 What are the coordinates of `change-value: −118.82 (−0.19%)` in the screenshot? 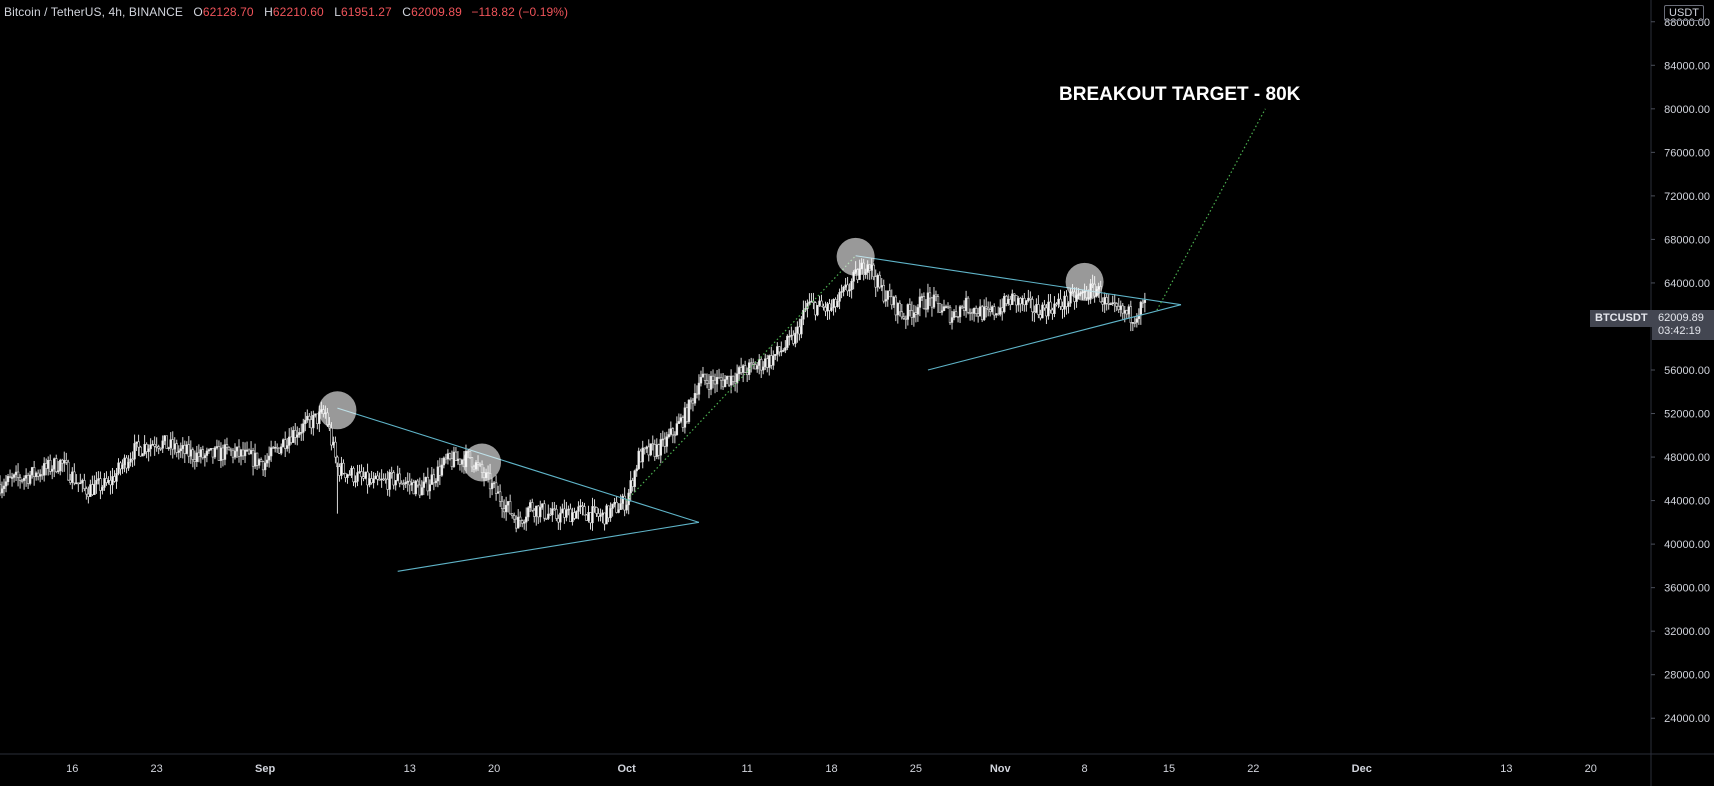 It's located at (520, 12).